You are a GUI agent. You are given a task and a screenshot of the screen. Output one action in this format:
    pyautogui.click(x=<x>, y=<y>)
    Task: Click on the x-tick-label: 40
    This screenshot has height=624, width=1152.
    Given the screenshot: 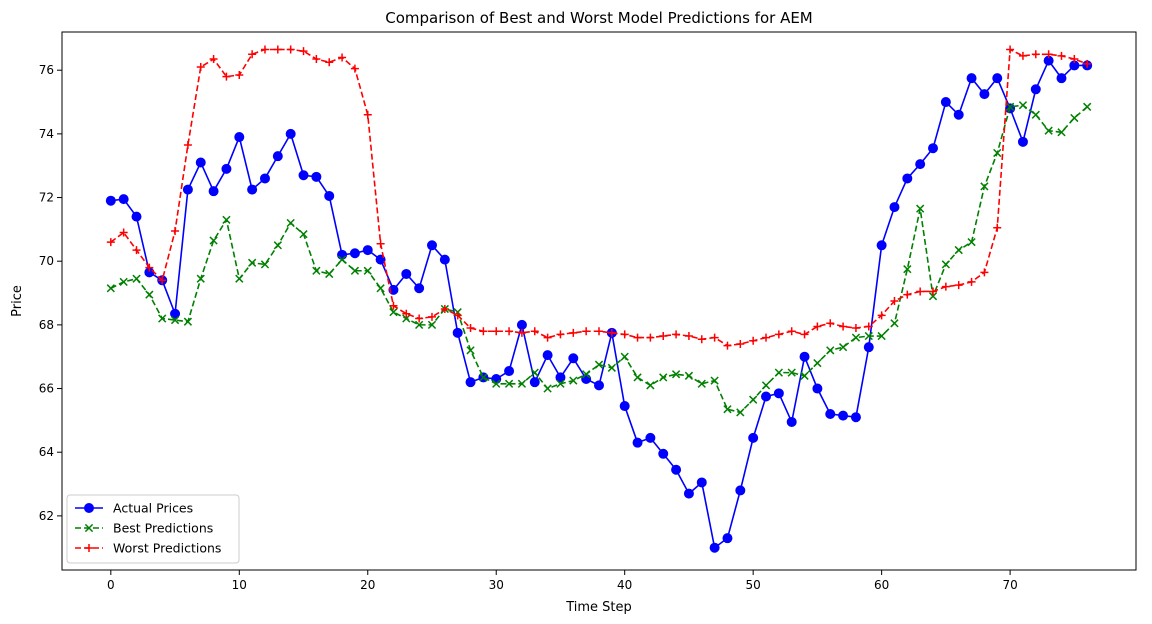 What is the action you would take?
    pyautogui.click(x=624, y=585)
    